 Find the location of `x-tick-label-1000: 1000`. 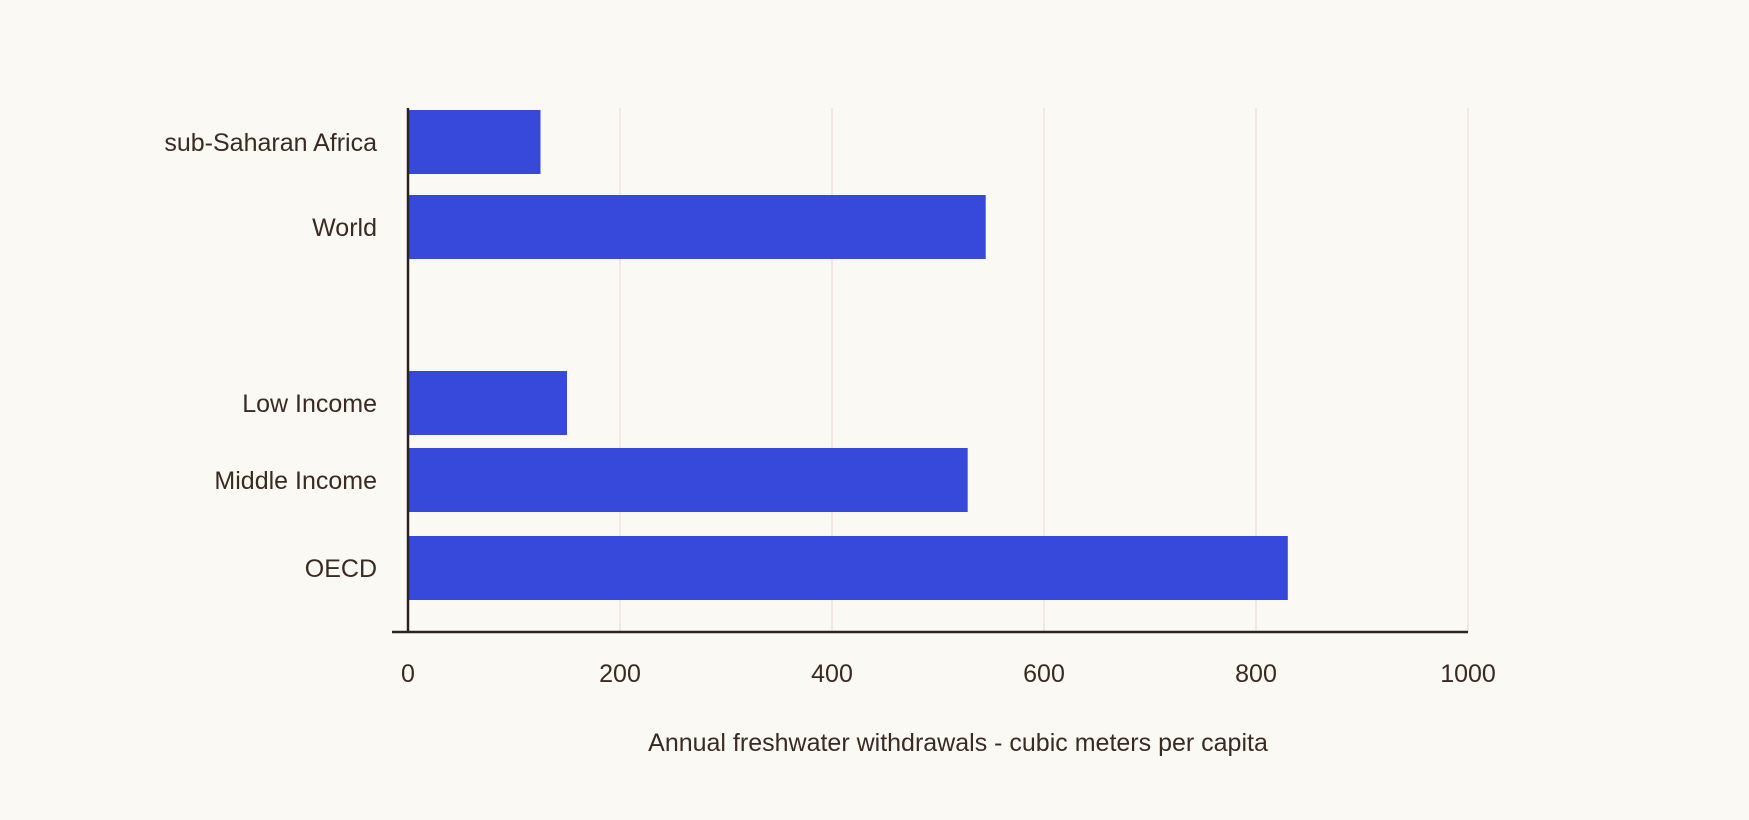

x-tick-label-1000: 1000 is located at coordinates (1468, 674).